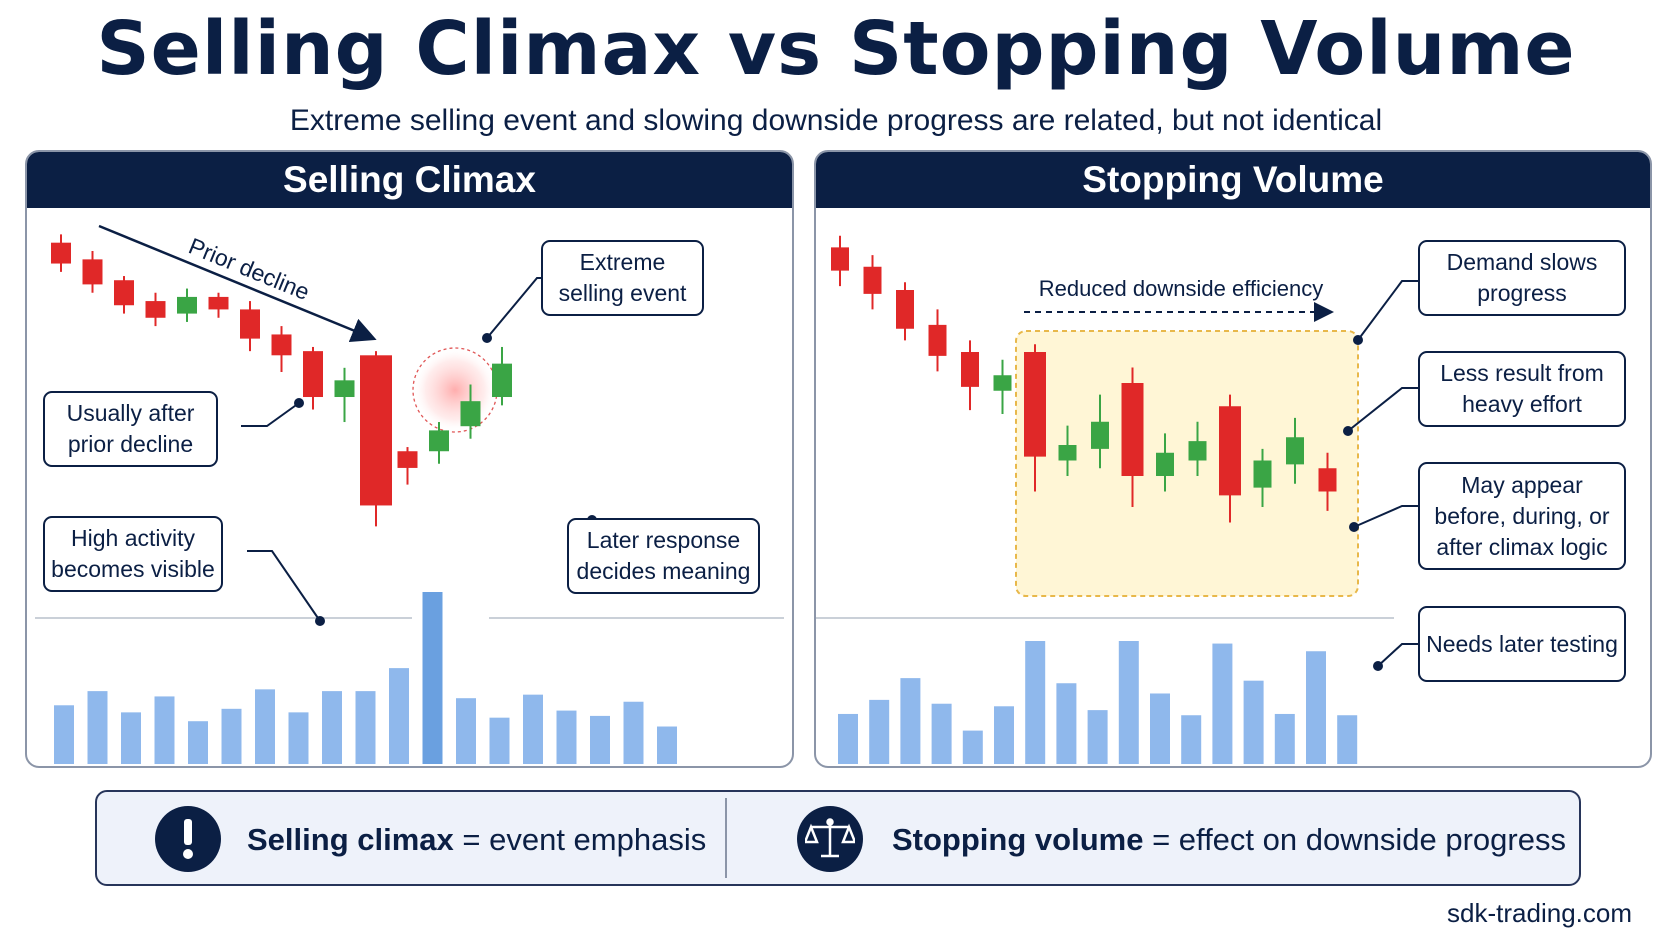  I want to click on stopping-volume-header: Stopping Volume, so click(1233, 180).